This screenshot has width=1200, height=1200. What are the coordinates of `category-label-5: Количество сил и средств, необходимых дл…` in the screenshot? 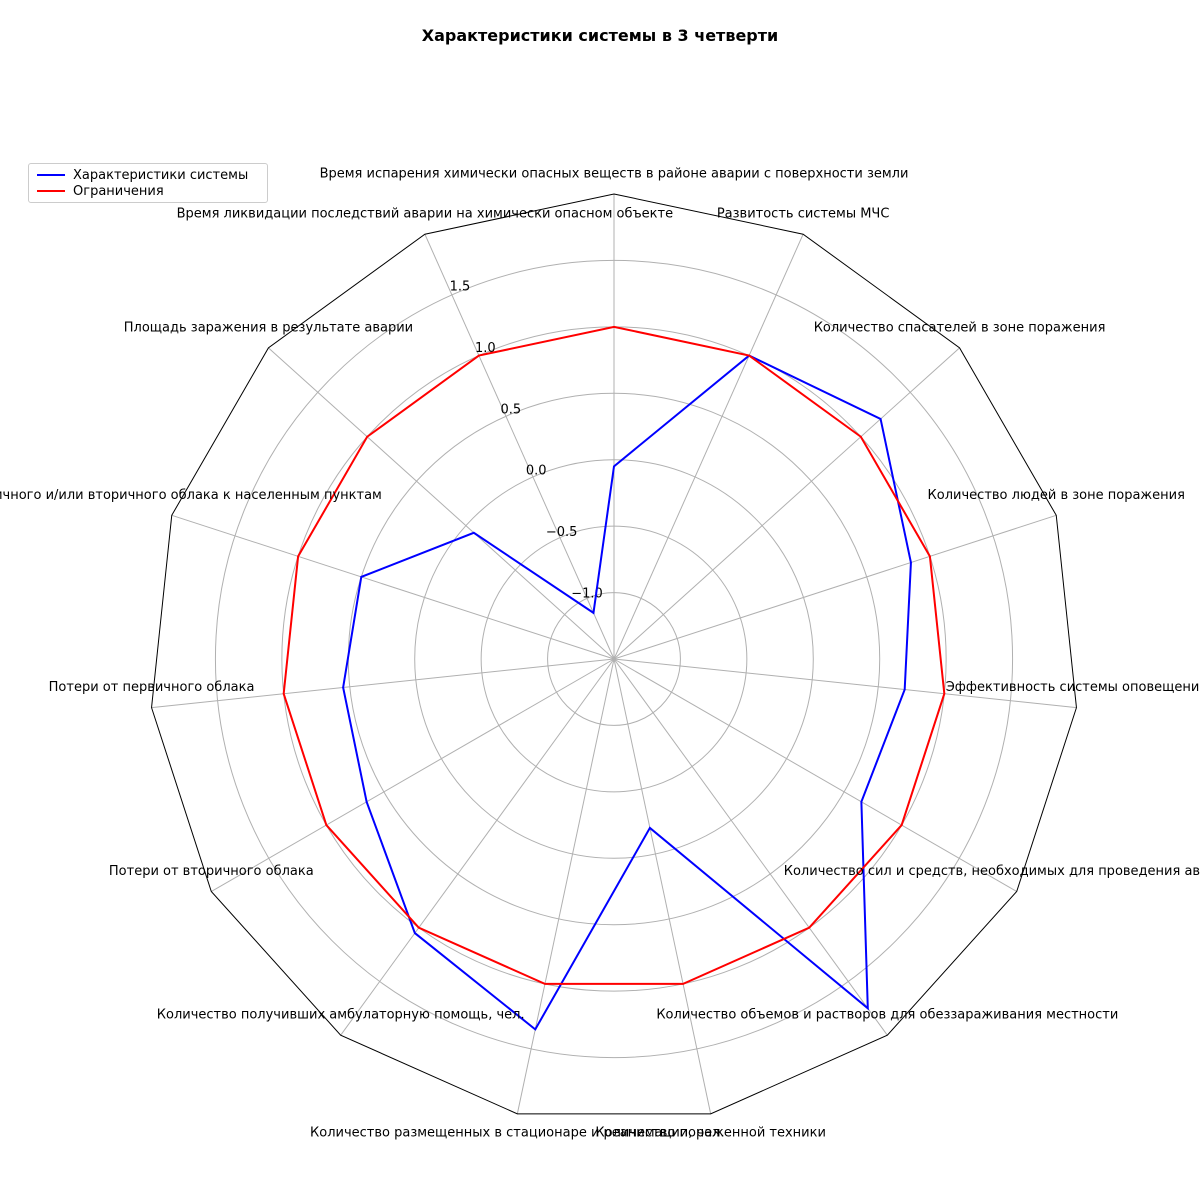 It's located at (992, 871).